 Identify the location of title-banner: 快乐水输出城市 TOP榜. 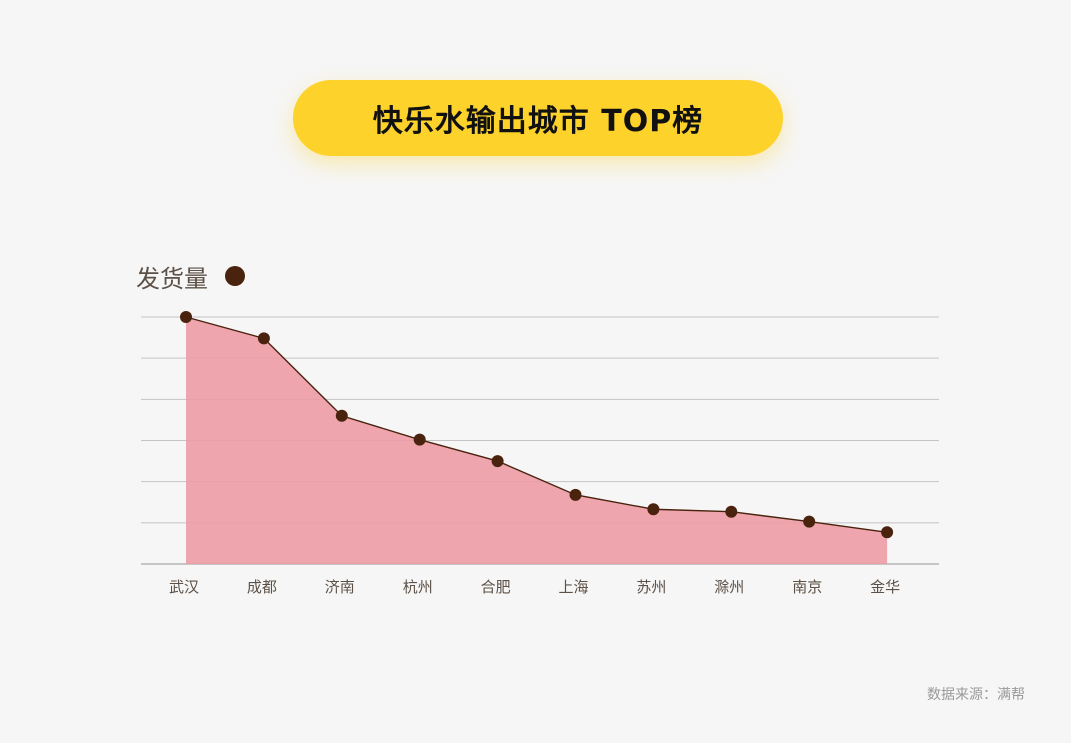
(538, 118).